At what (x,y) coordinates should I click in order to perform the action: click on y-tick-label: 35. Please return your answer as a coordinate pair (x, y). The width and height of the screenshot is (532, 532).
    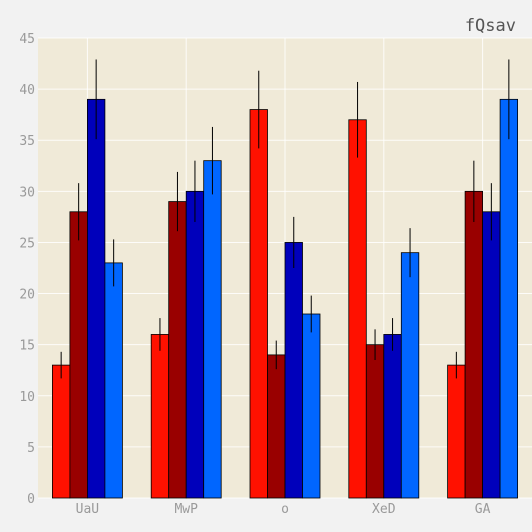
    Looking at the image, I should click on (27, 141).